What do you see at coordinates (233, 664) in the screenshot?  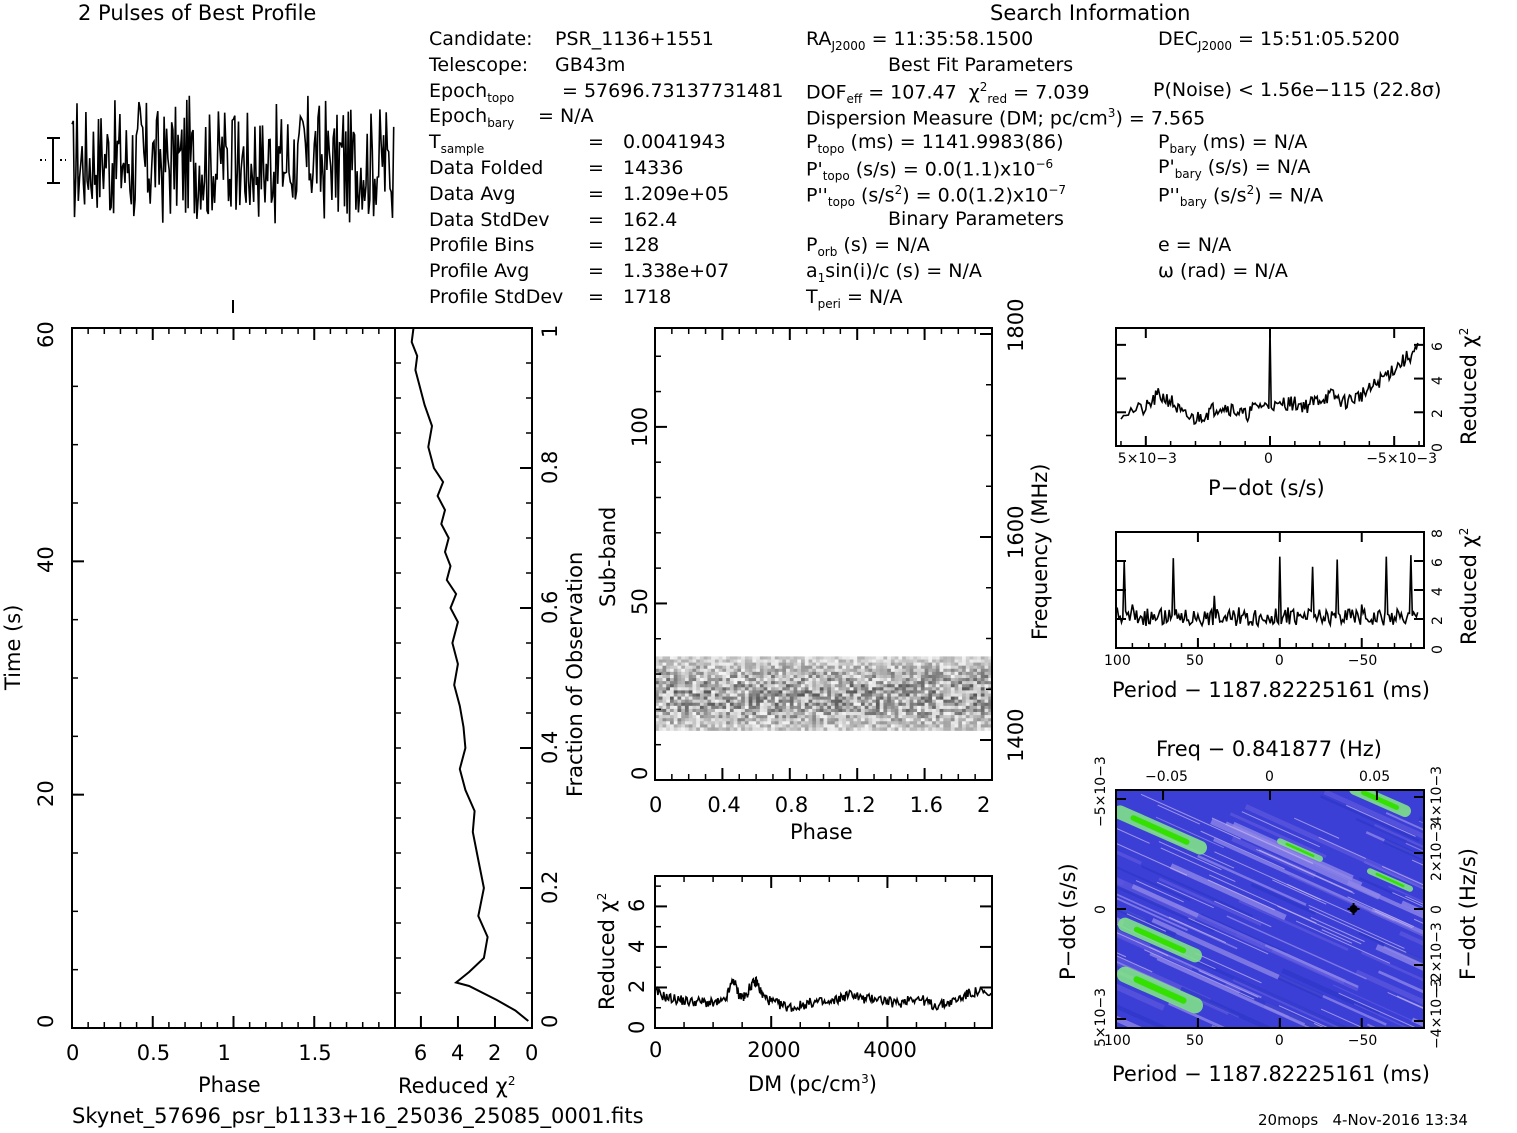 I see `time-phase-plot` at bounding box center [233, 664].